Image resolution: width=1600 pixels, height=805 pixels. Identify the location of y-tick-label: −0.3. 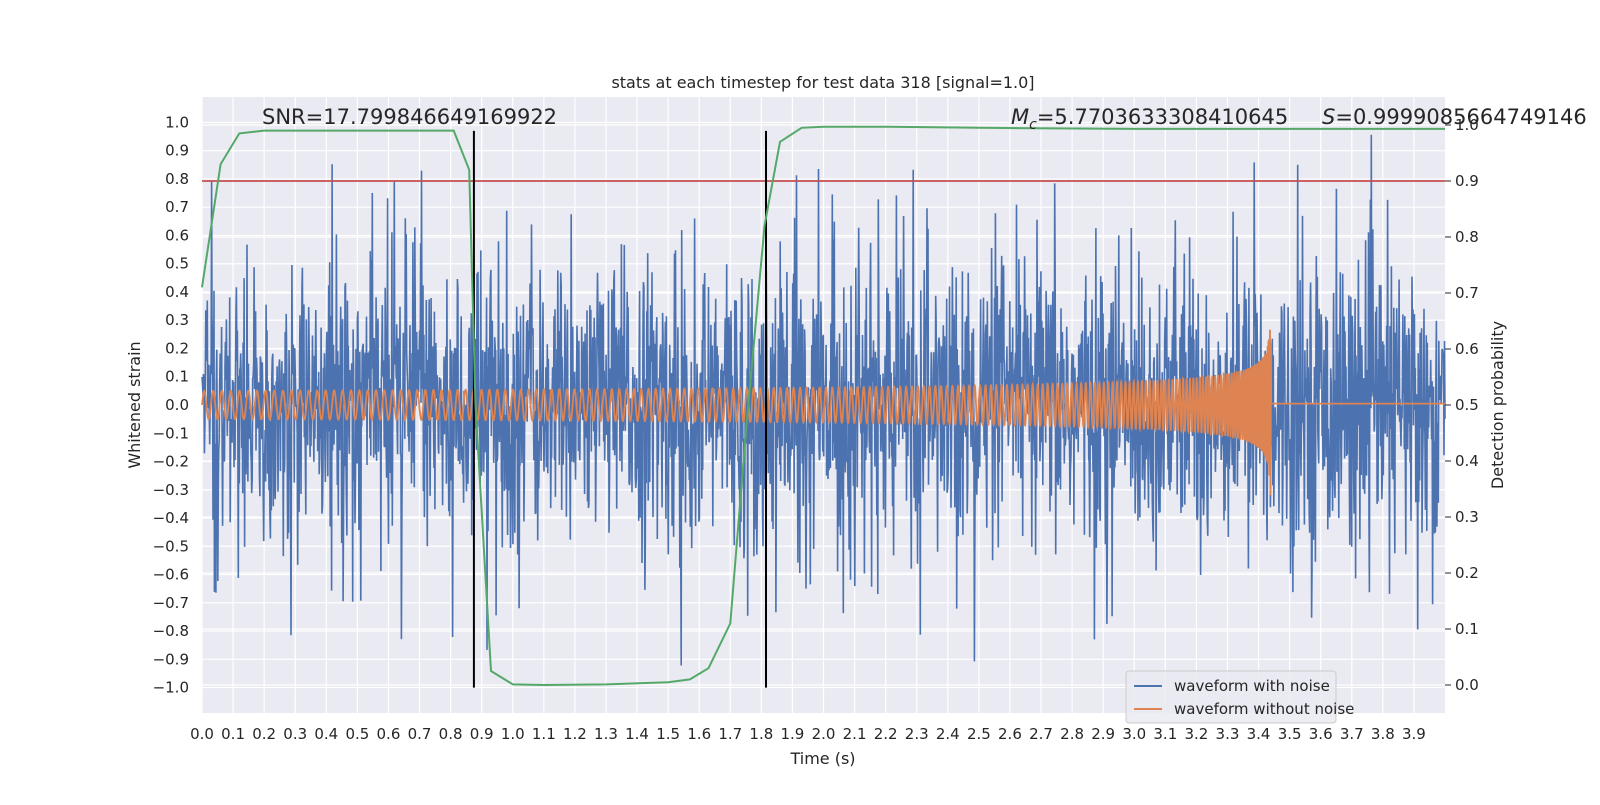
(171, 490).